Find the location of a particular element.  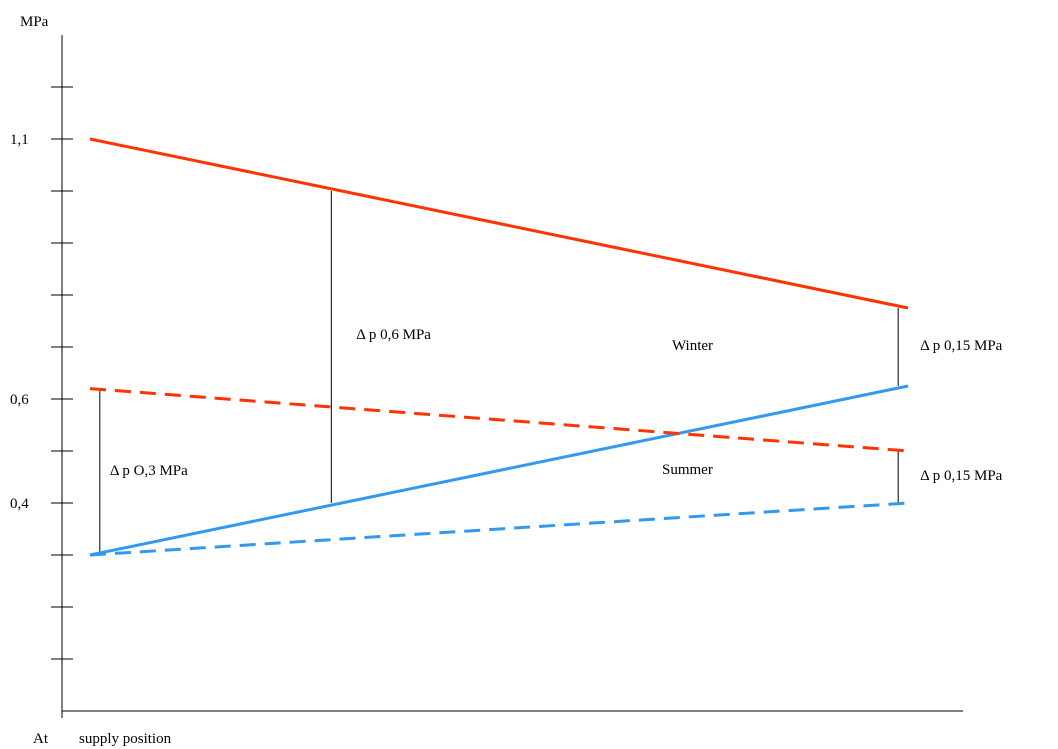

winter-label: Winter is located at coordinates (692, 346).